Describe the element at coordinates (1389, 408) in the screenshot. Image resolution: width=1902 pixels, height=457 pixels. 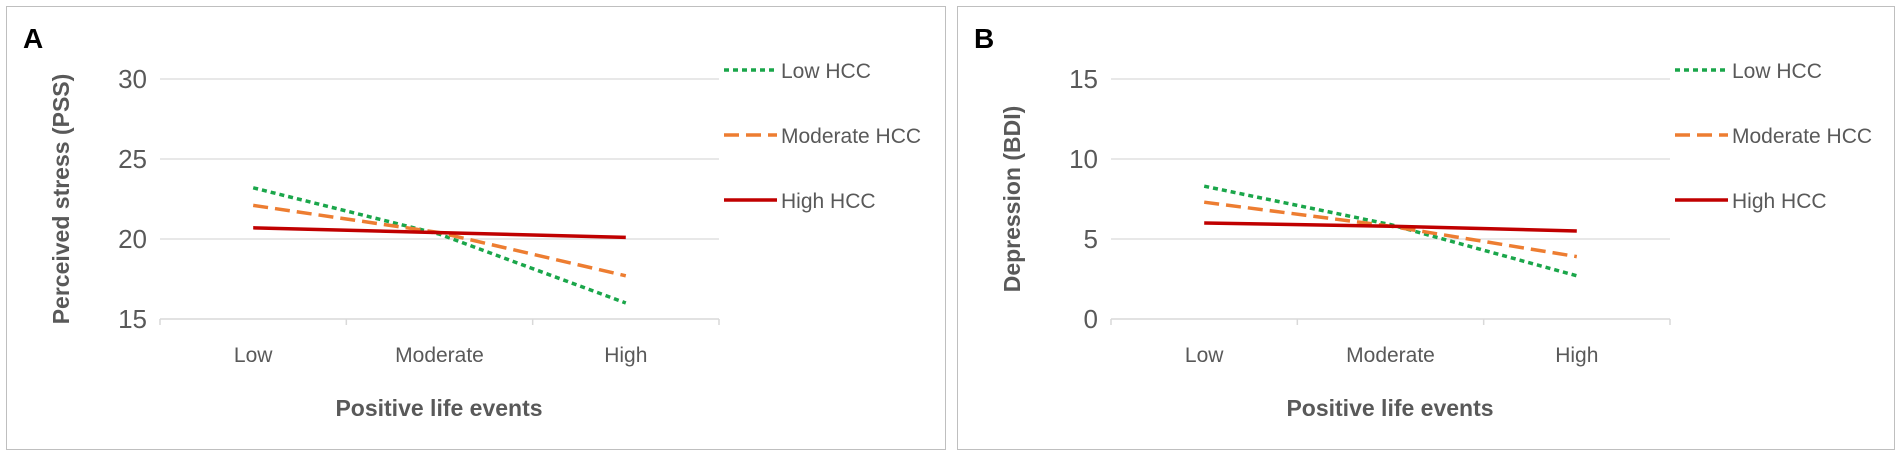
I see `chart-b-x-axis-title: Positive life events` at that location.